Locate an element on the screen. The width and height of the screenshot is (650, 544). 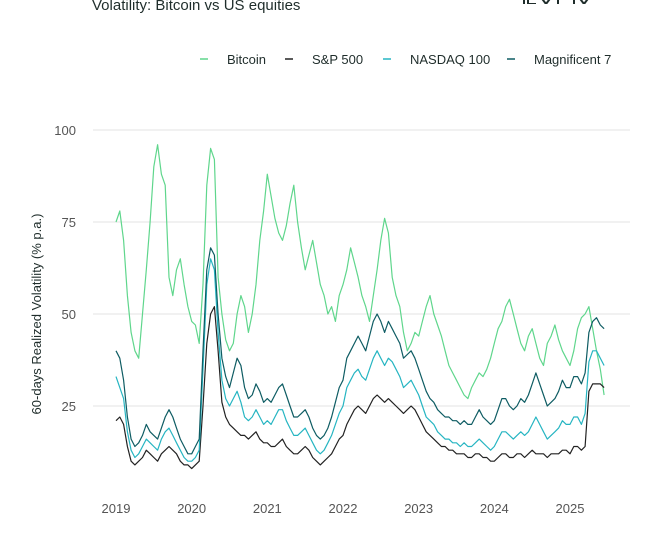
x-tick-label-2023: 2023 is located at coordinates (418, 508).